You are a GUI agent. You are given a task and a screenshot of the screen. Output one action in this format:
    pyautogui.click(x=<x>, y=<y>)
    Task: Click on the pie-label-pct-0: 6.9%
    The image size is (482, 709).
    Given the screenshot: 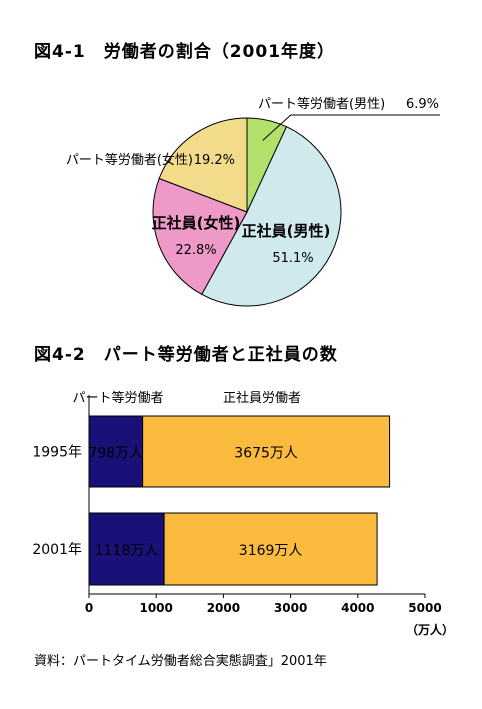 What is the action you would take?
    pyautogui.click(x=422, y=104)
    